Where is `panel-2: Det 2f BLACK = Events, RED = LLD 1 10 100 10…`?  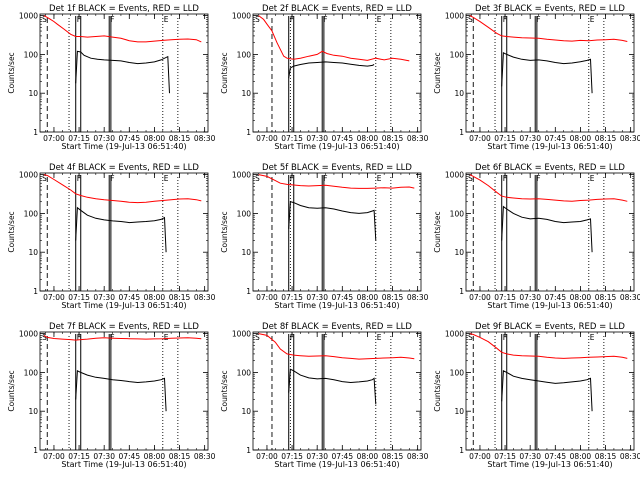 panel-2: Det 2f BLACK = Events, RED = LLD 1 10 100 10… is located at coordinates (324, 77).